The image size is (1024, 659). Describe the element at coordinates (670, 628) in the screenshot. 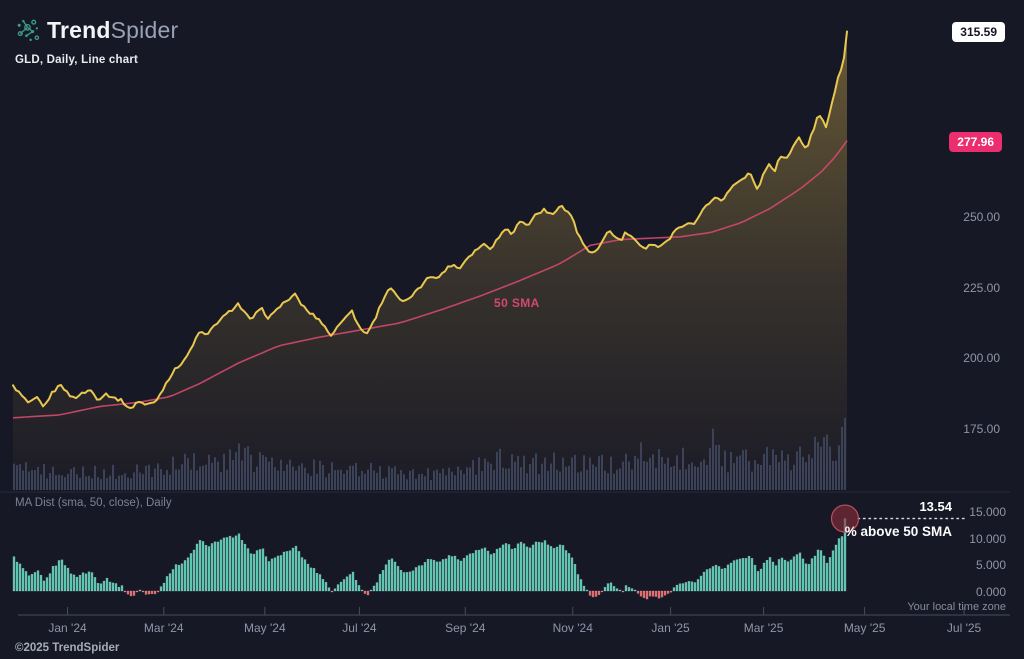

I see `time-tick-label: Jan '25` at that location.